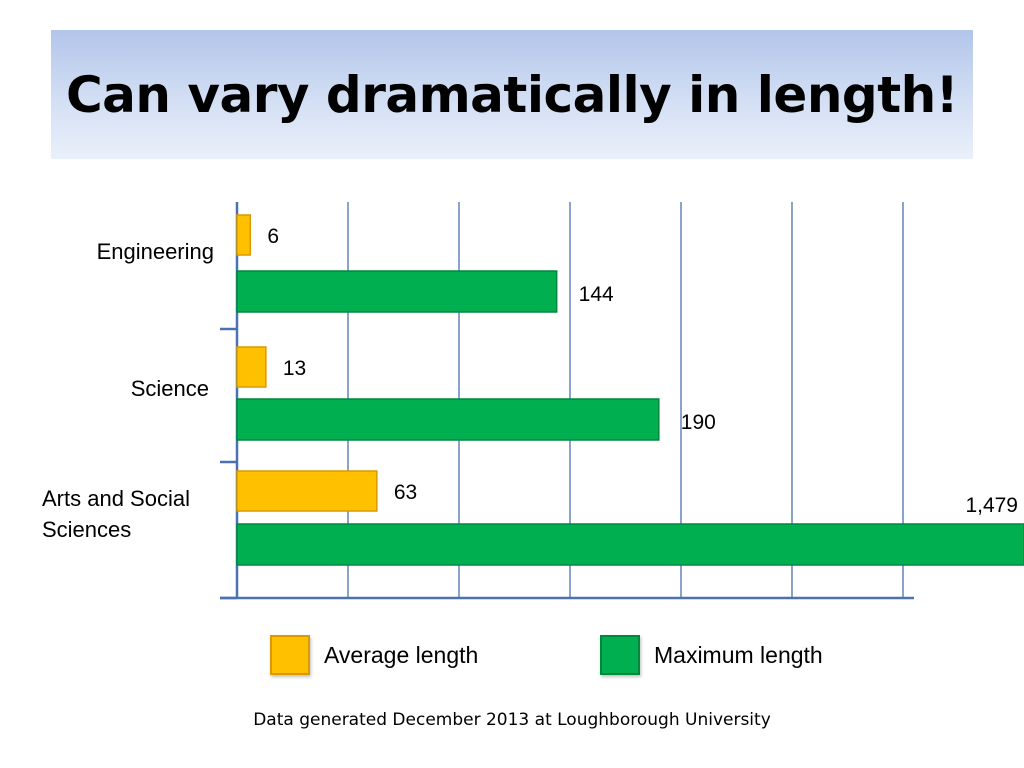  I want to click on category-label: Sciences, so click(86, 529).